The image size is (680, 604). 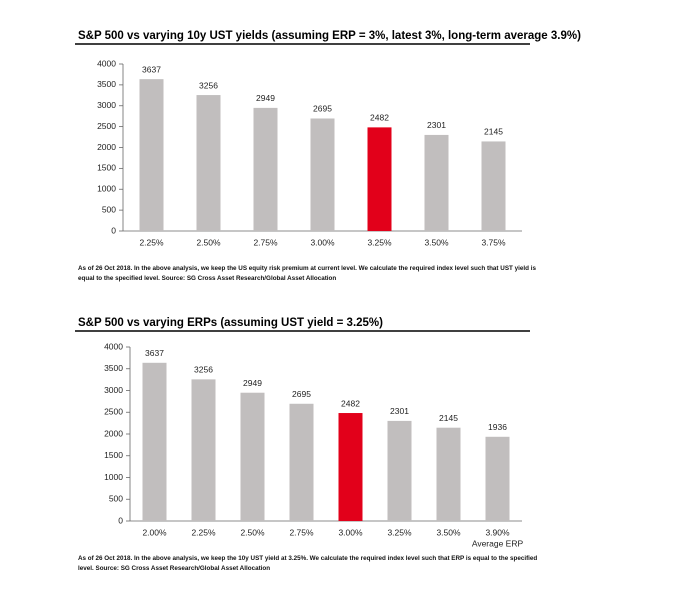 What do you see at coordinates (154, 532) in the screenshot?
I see `x-tick-label: 2.00%` at bounding box center [154, 532].